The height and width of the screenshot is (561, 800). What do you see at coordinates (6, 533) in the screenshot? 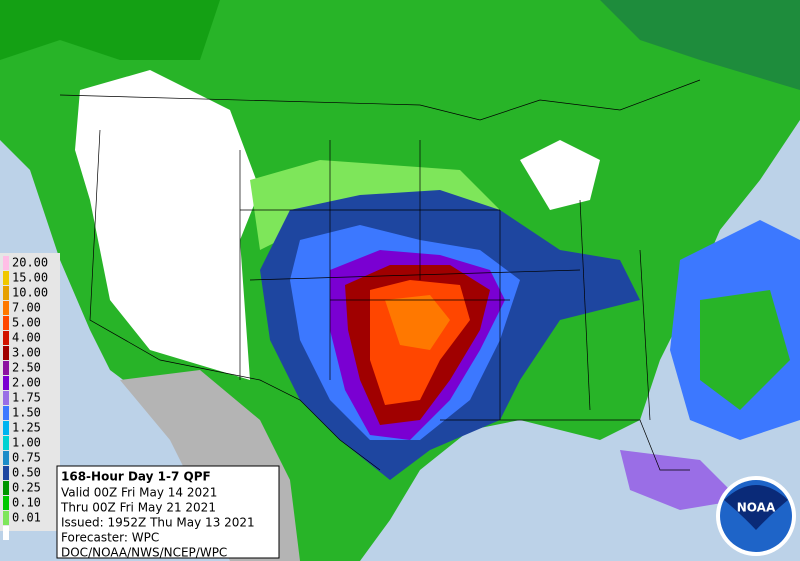
I see `legend-swatch-blank` at bounding box center [6, 533].